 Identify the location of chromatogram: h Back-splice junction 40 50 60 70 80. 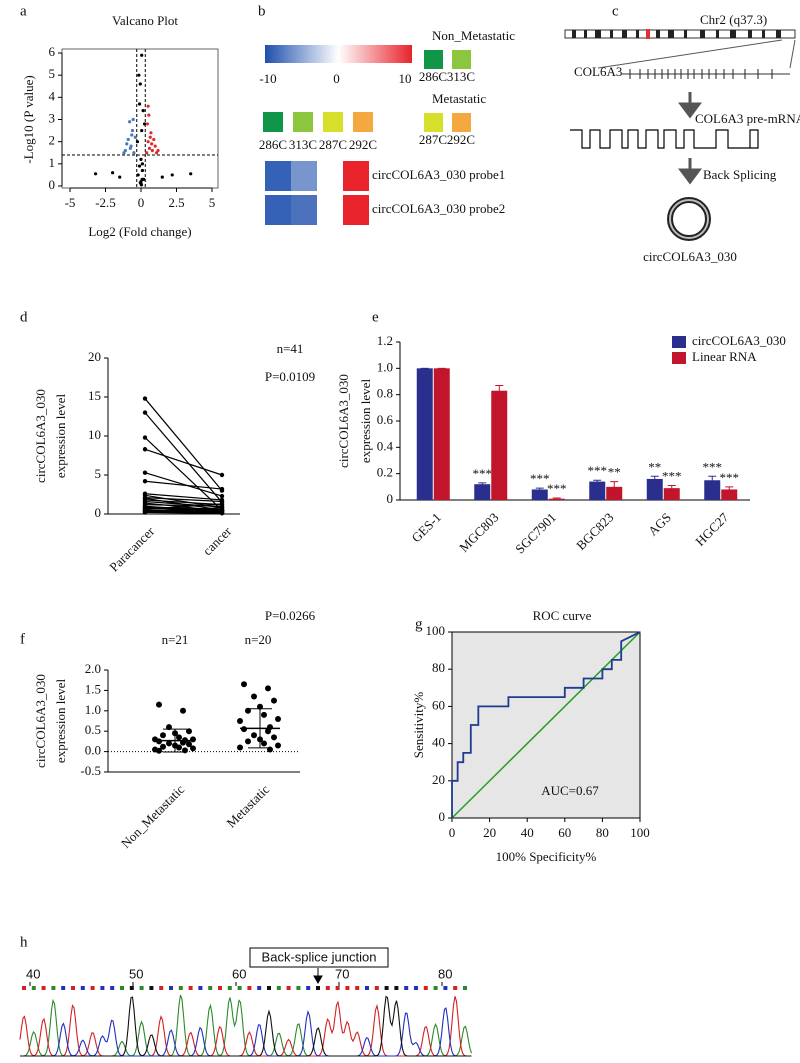
(246, 995).